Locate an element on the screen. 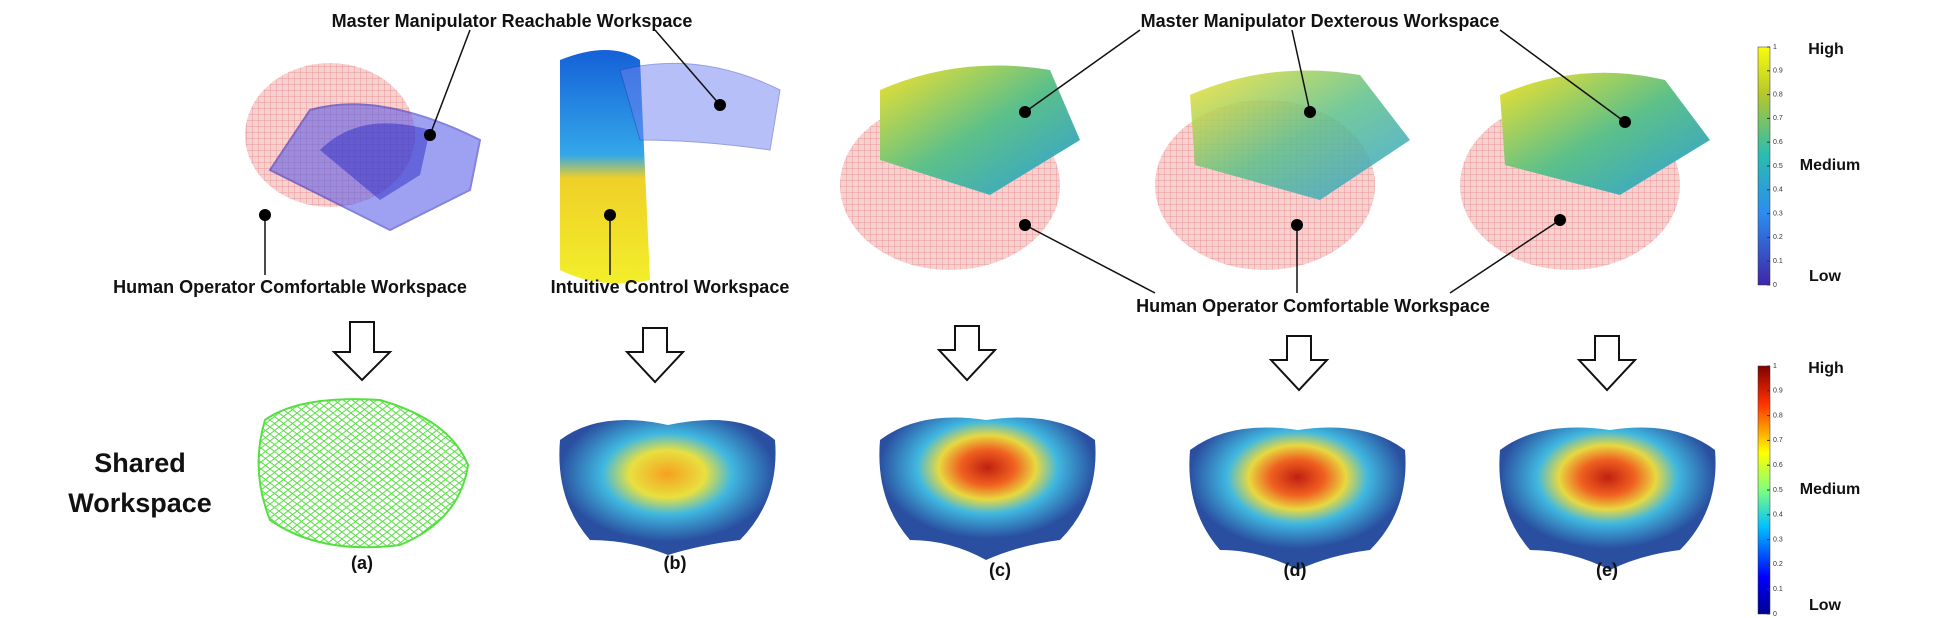 Image resolution: width=1934 pixels, height=618 pixels. row-label: Workspace is located at coordinates (140, 503).